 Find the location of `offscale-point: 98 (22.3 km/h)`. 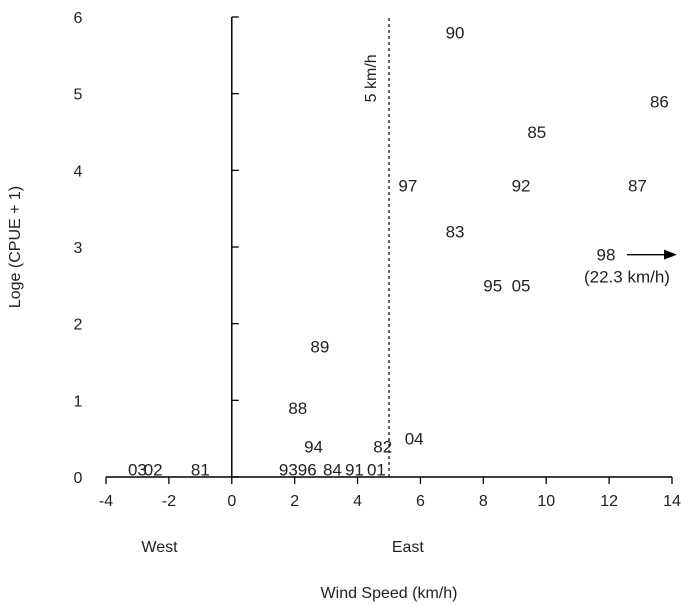

offscale-point: 98 (22.3 km/h) is located at coordinates (630, 266).